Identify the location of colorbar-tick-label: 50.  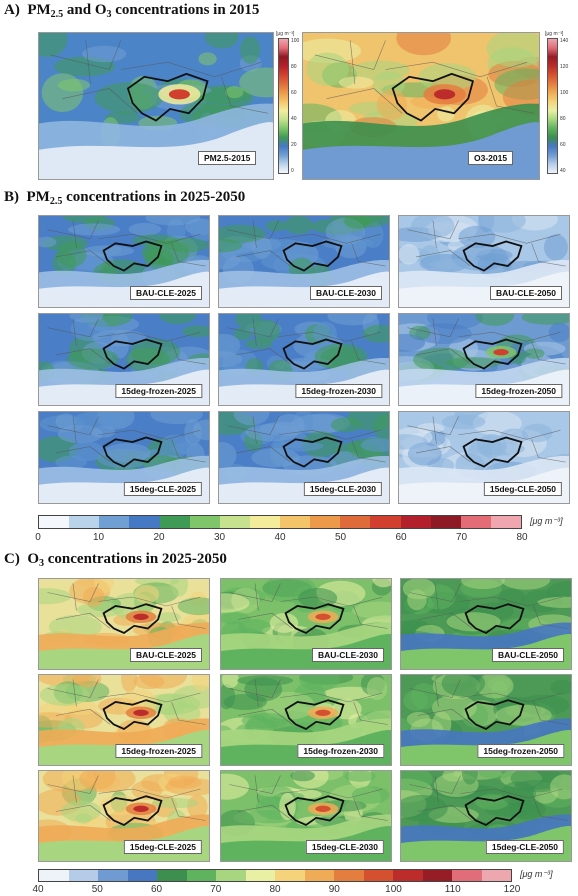
(340, 537).